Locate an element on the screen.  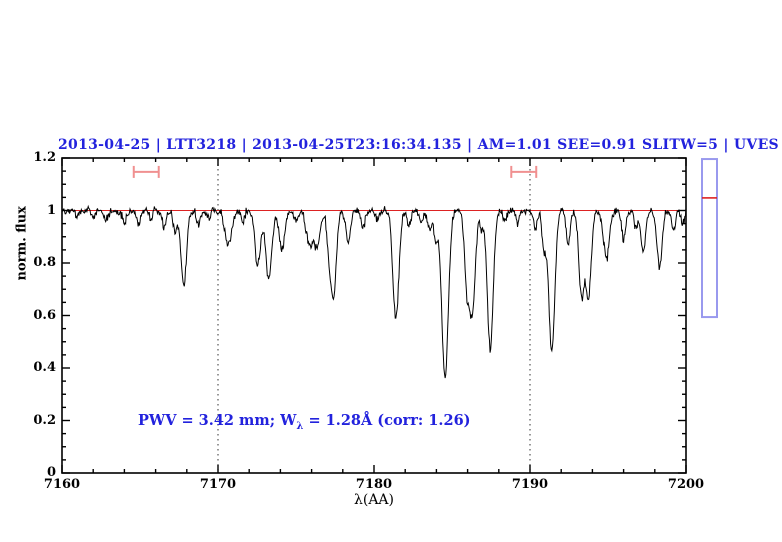
pwv-annotation-subscript: λ is located at coordinates (300, 426).